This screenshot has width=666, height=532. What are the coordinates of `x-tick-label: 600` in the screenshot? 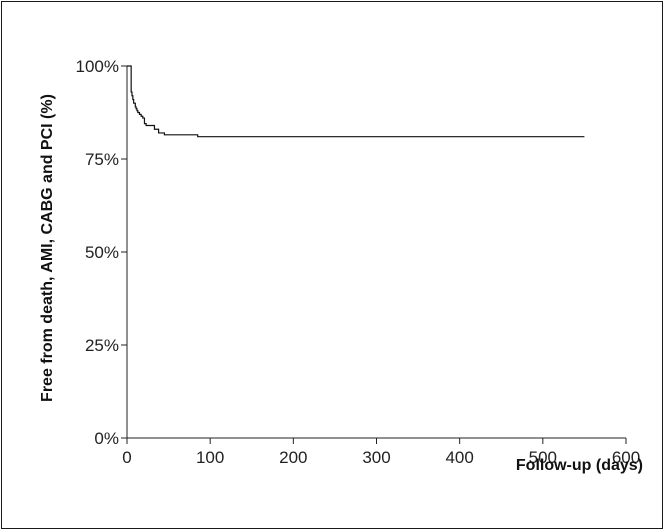 It's located at (626, 457).